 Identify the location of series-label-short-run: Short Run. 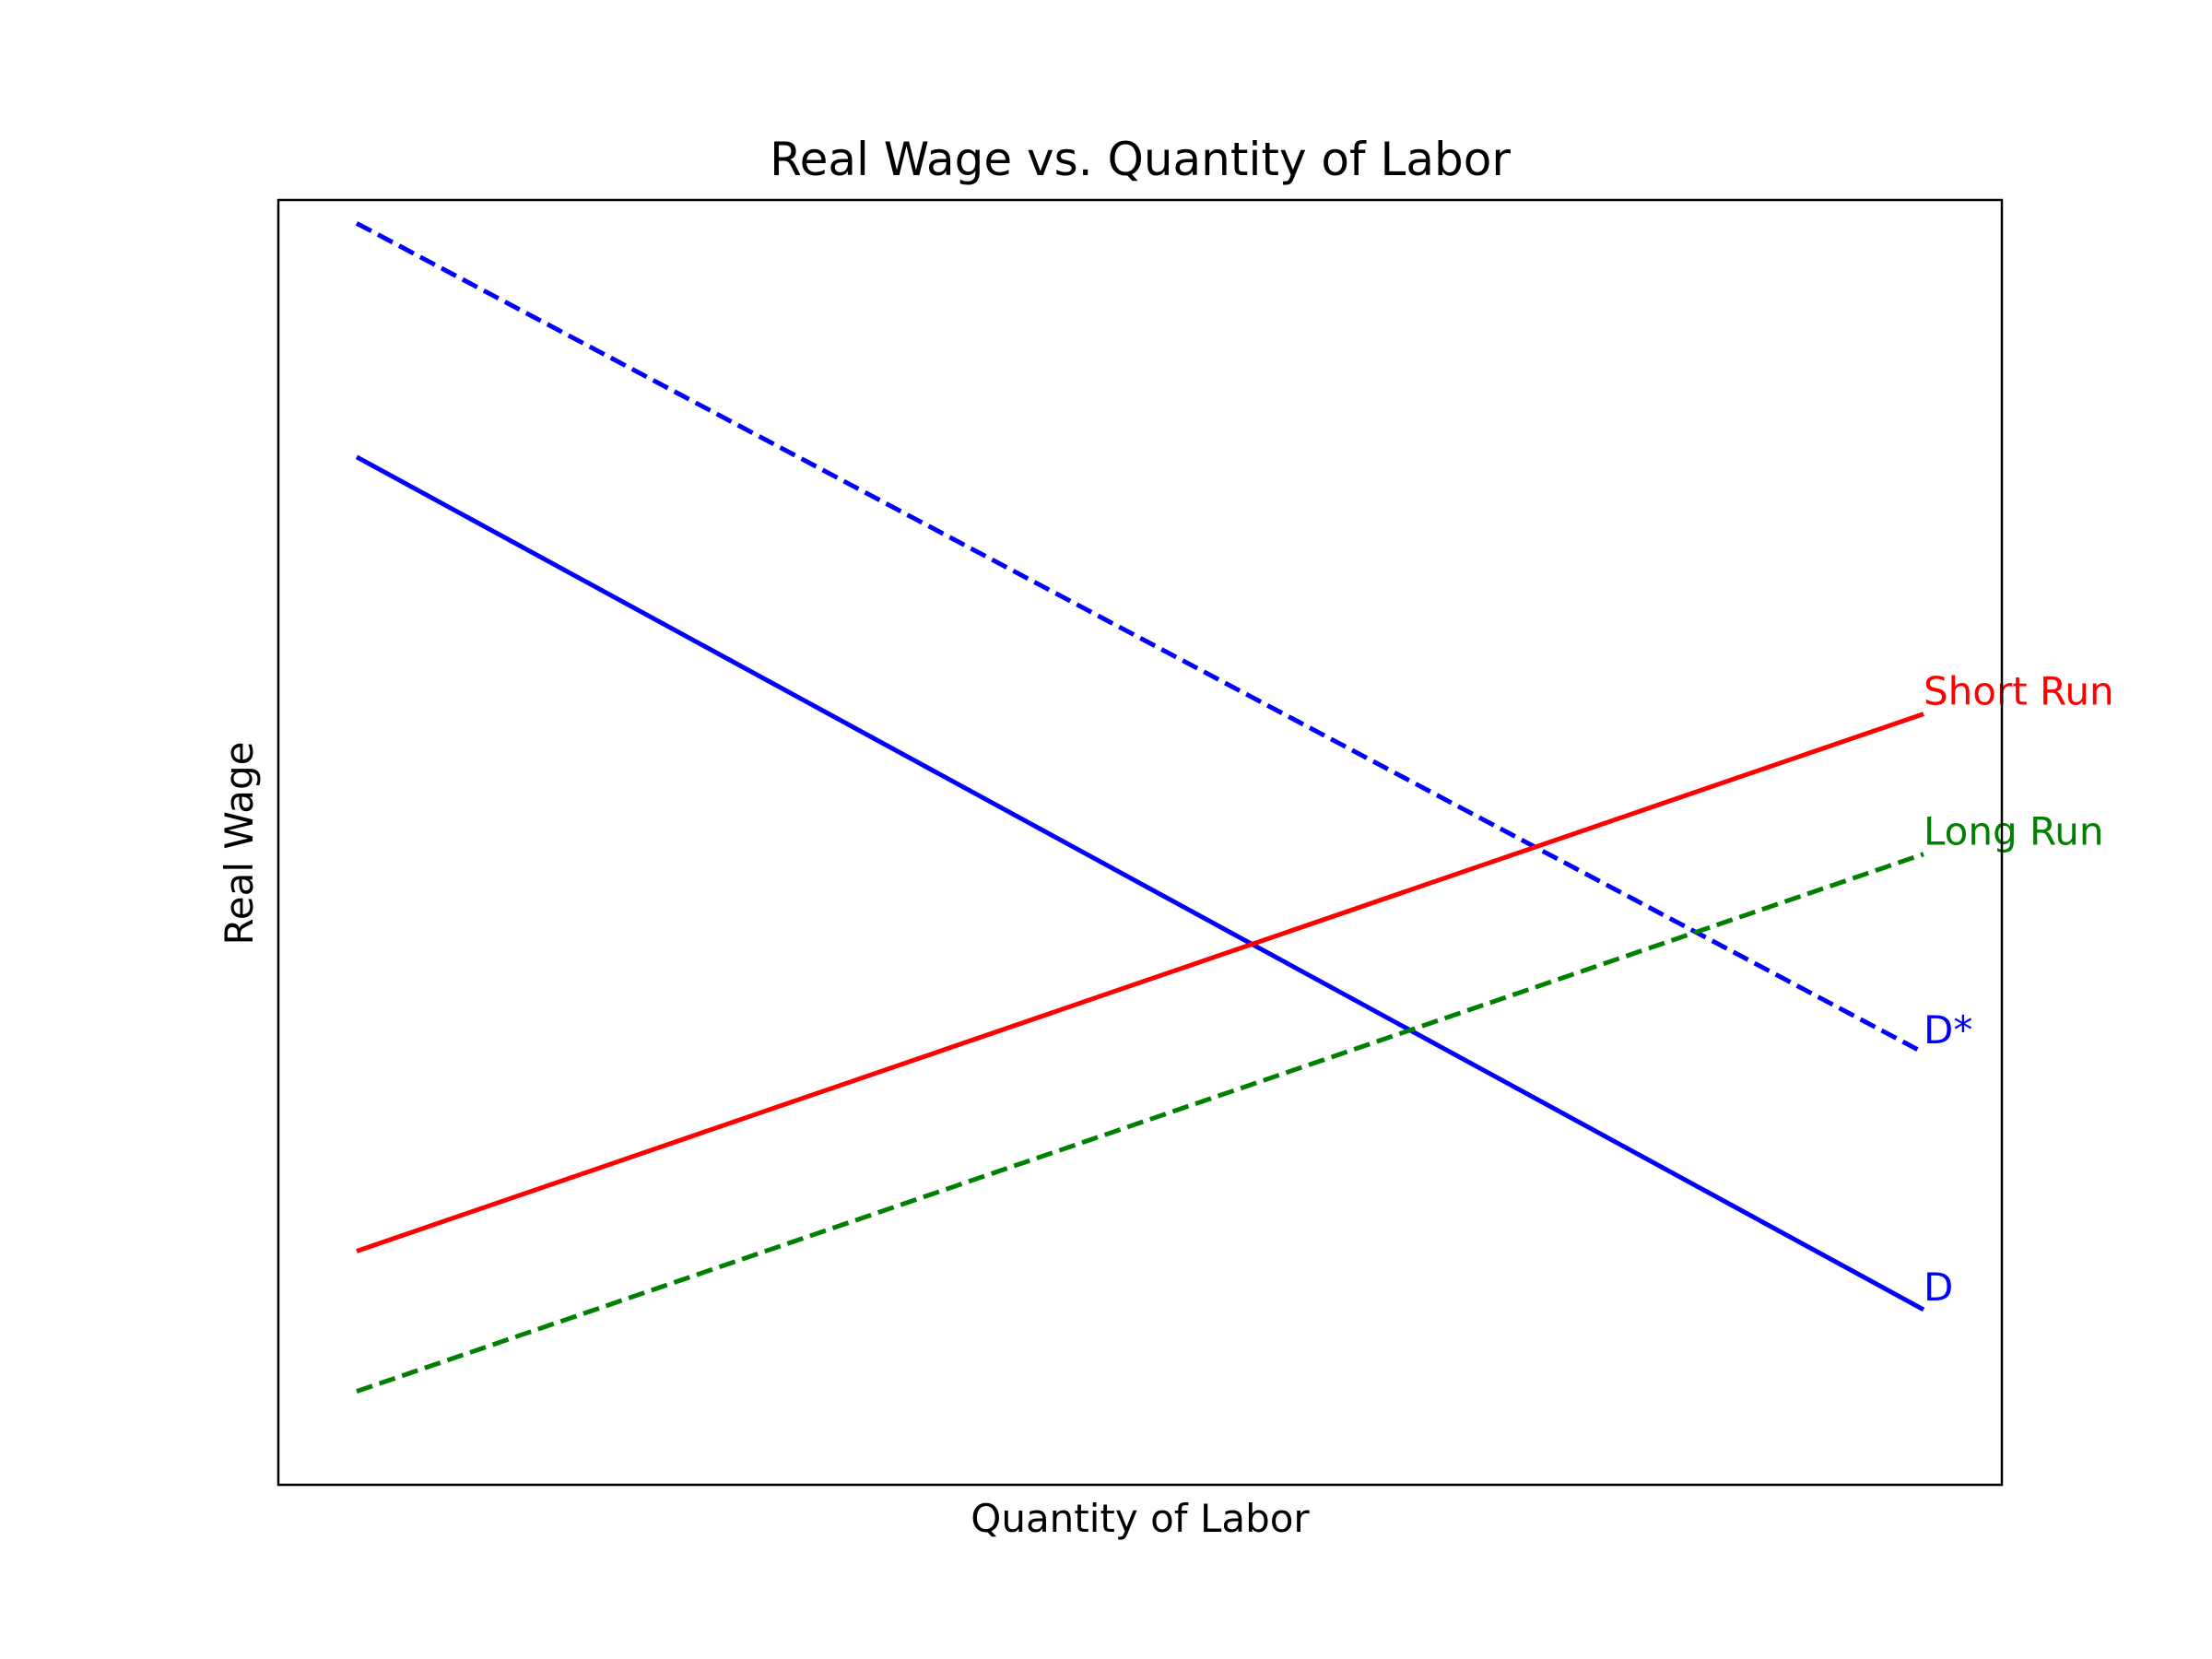
(2019, 691).